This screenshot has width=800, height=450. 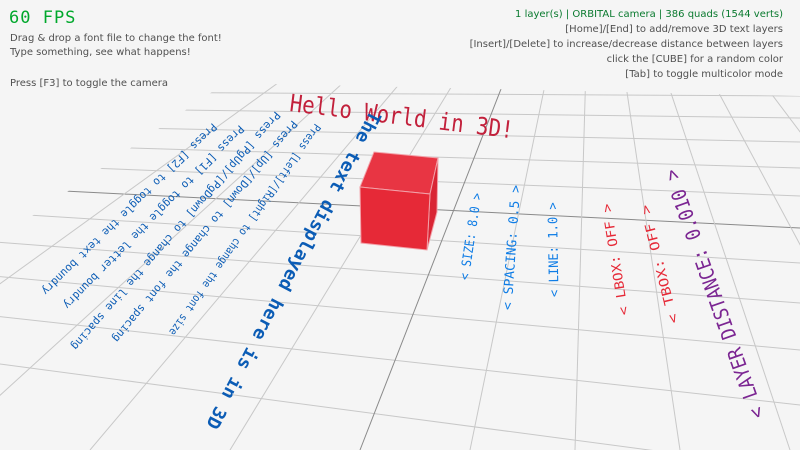 I want to click on fps-counter: 60 FPS, so click(x=43, y=18).